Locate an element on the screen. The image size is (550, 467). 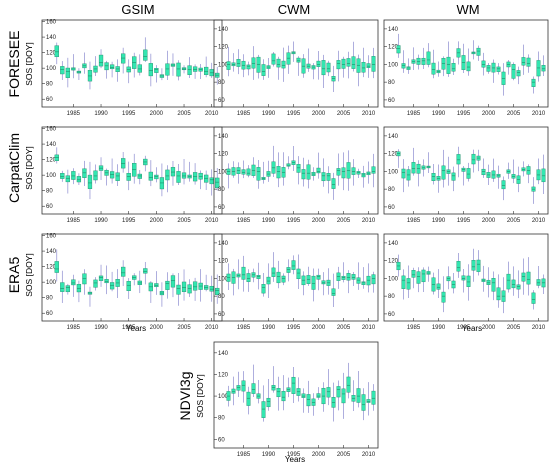
box-2003 is located at coordinates (173, 173).